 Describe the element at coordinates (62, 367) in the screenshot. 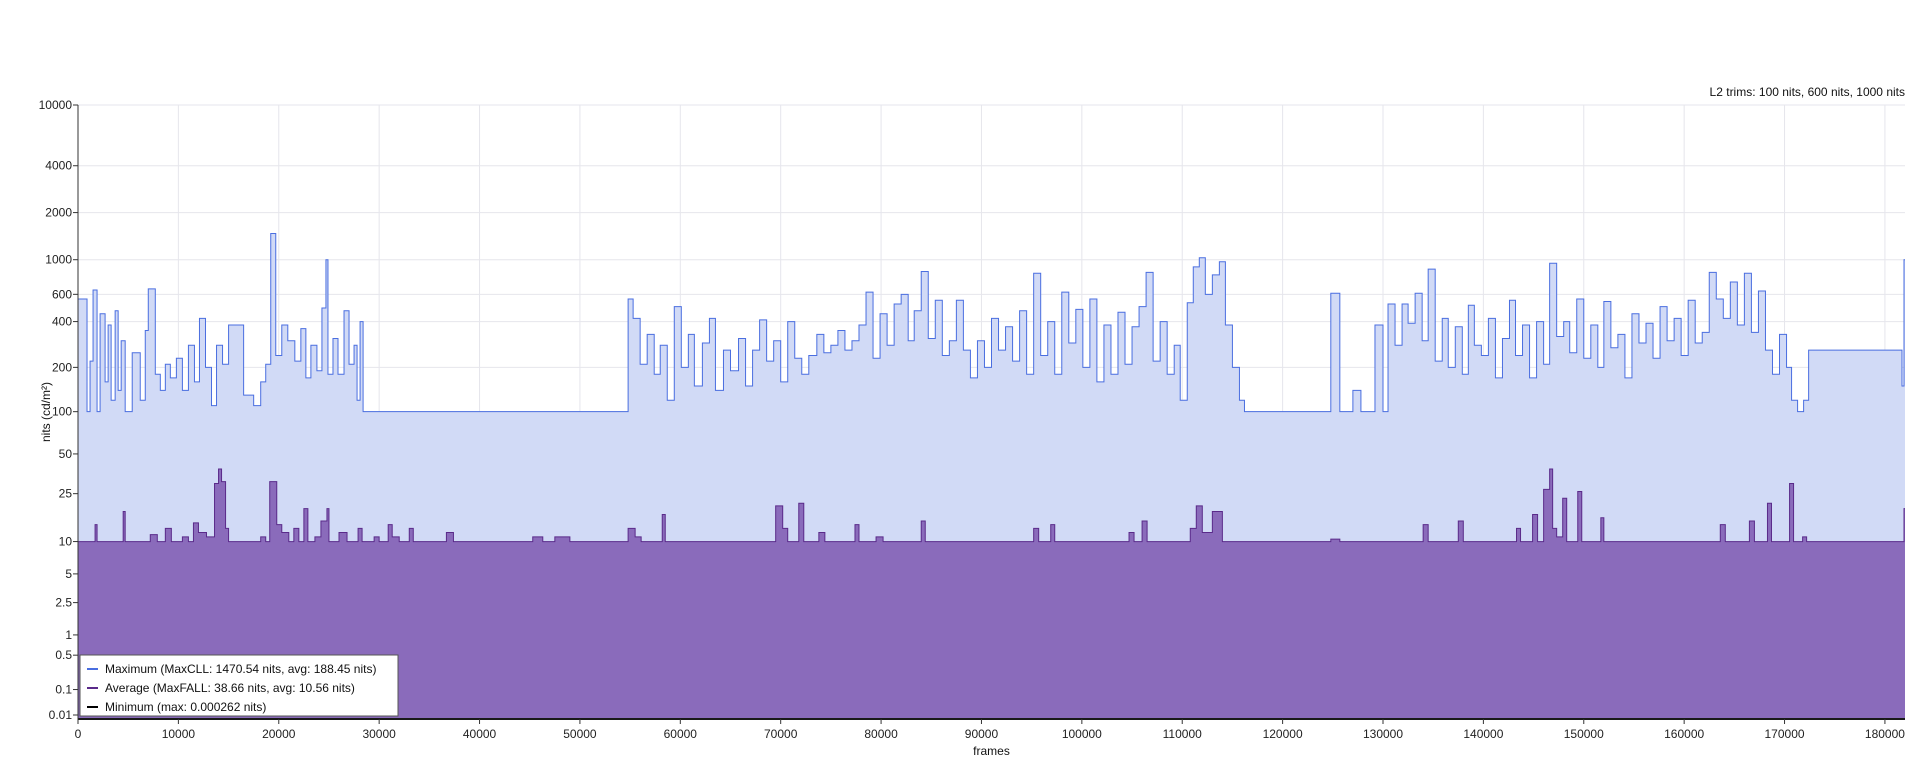

I see `y-tick-label: 200` at that location.